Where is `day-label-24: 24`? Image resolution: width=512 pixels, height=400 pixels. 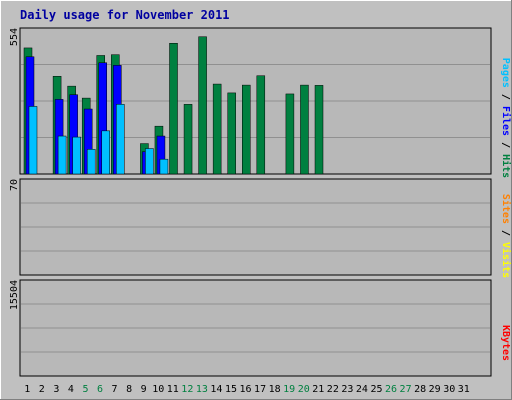
day-label-24: 24 is located at coordinates (362, 389).